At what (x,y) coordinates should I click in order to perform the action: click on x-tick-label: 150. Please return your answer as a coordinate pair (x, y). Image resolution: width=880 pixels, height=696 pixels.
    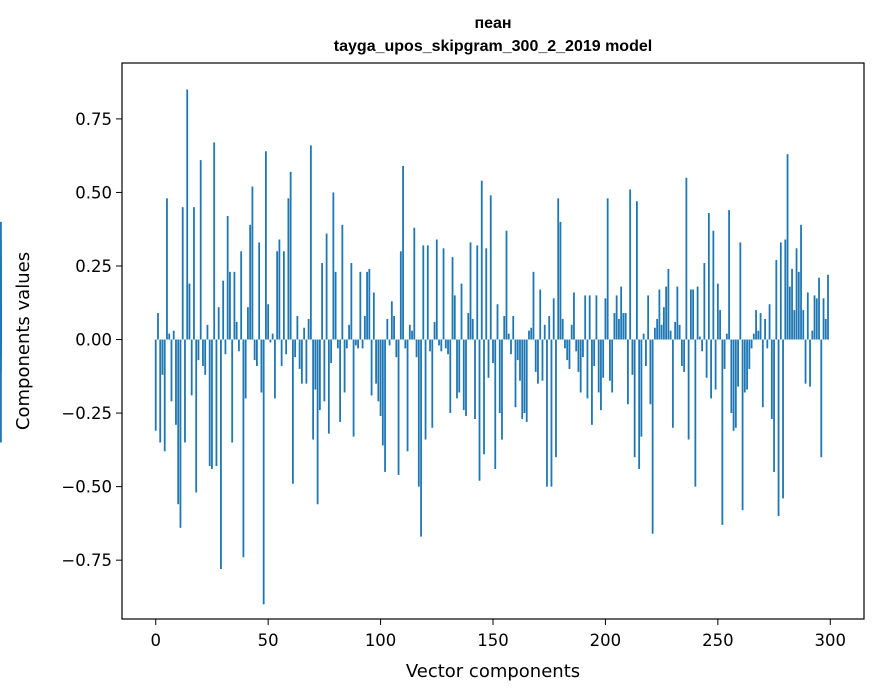
    Looking at the image, I should click on (493, 640).